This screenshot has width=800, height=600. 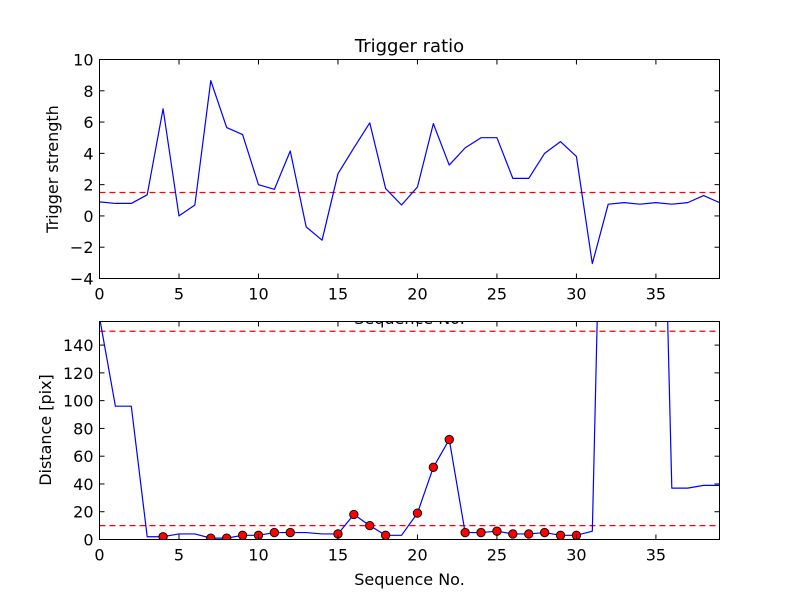 I want to click on y-tick-label: 10, so click(x=83, y=60).